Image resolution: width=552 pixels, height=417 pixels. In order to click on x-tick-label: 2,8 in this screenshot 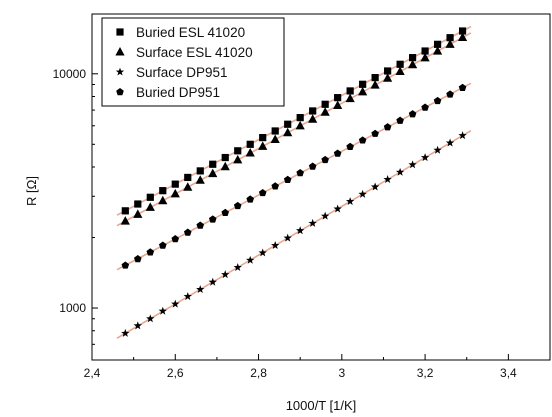, I will do `click(258, 373)`.